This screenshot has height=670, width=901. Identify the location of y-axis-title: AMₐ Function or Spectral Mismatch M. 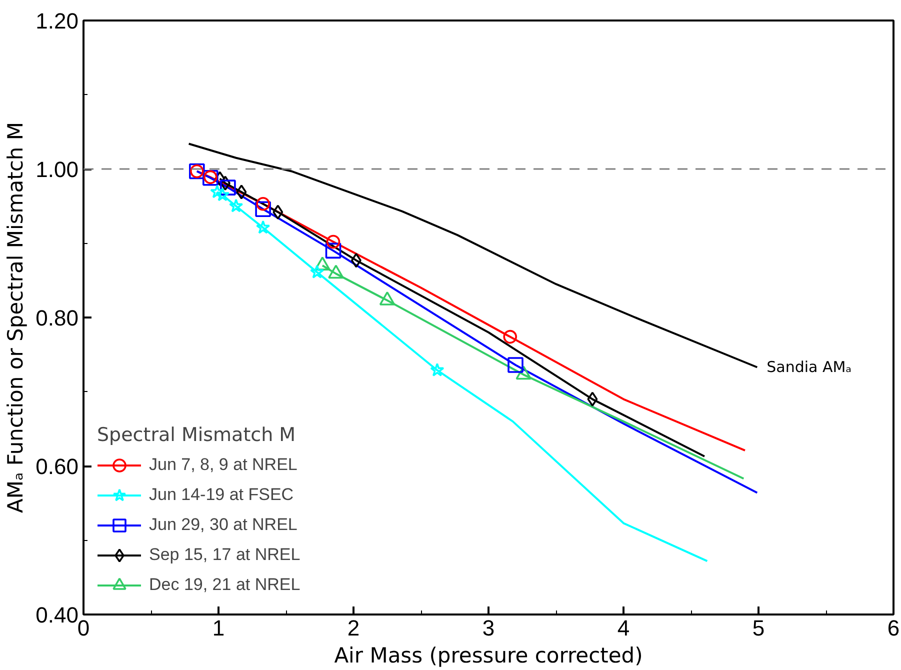
(16, 318).